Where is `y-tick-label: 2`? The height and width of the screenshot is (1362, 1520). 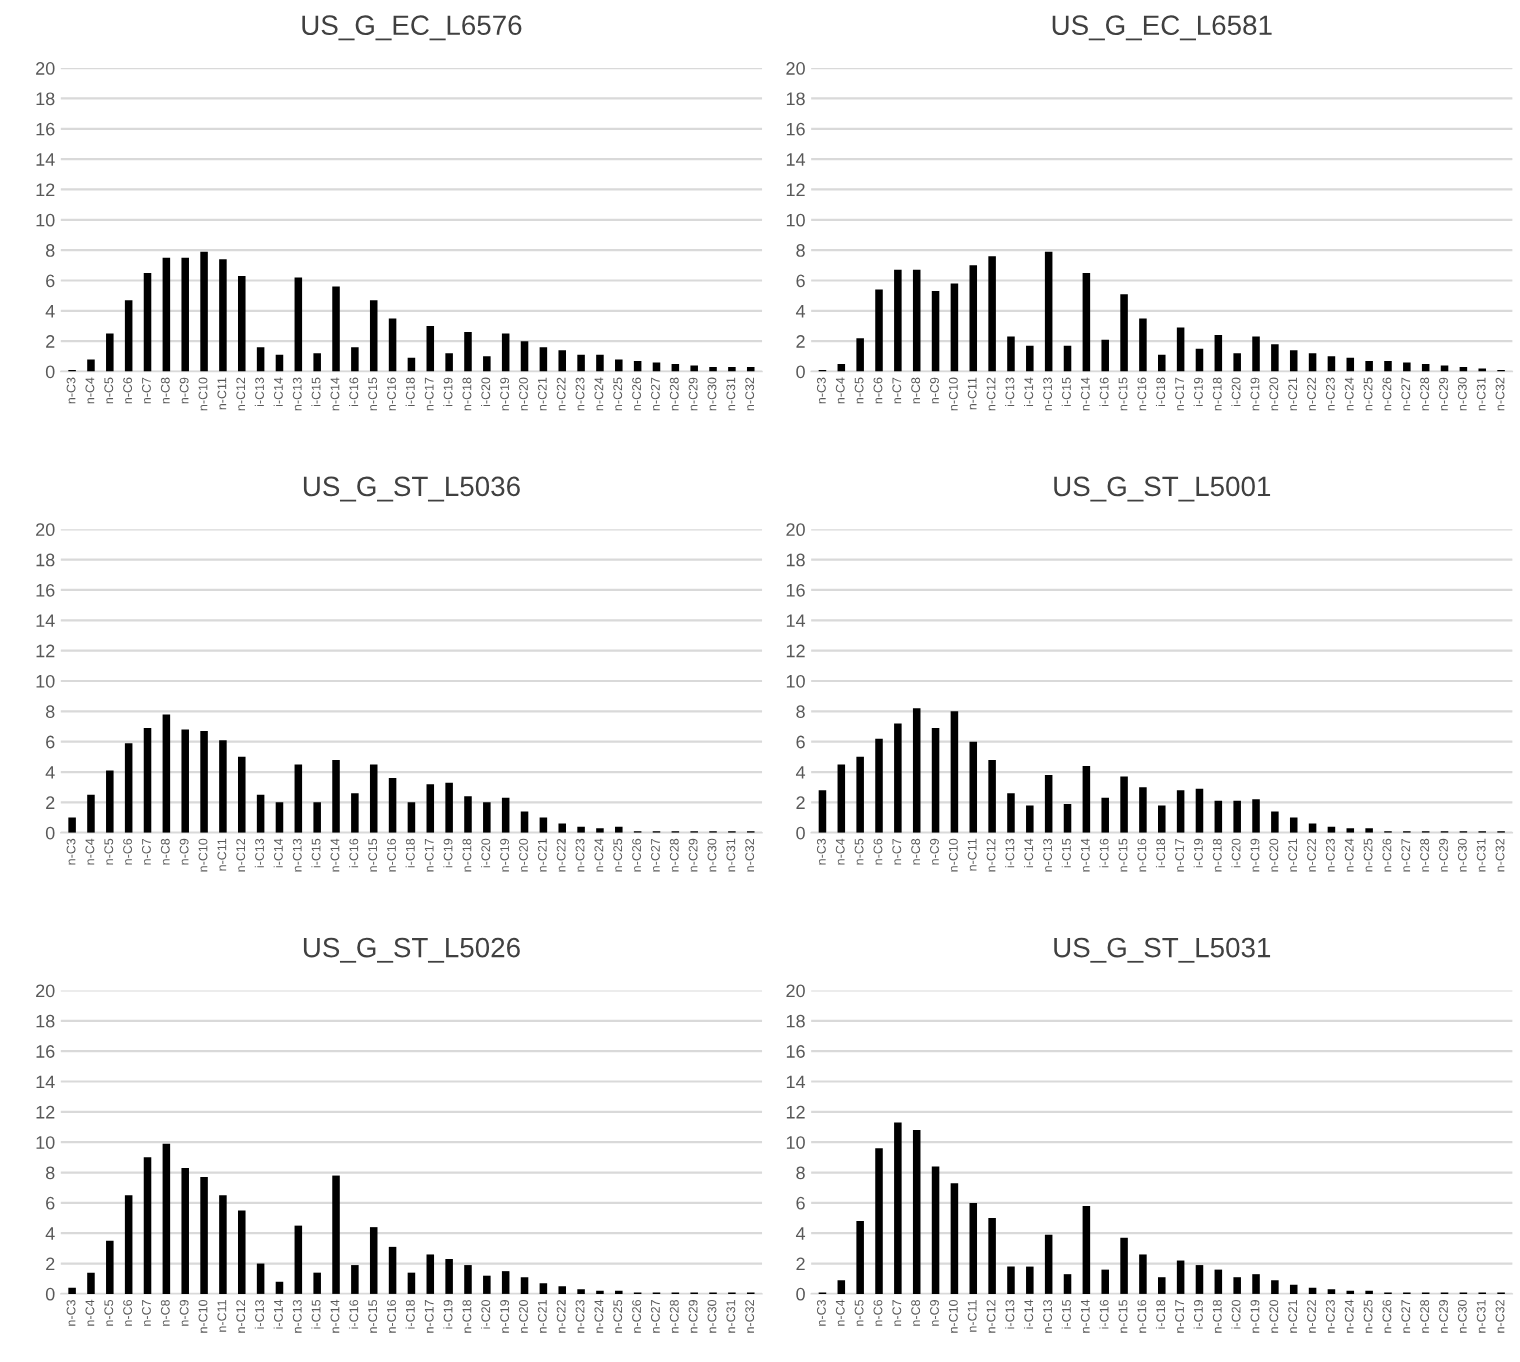 y-tick-label: 2 is located at coordinates (50, 802).